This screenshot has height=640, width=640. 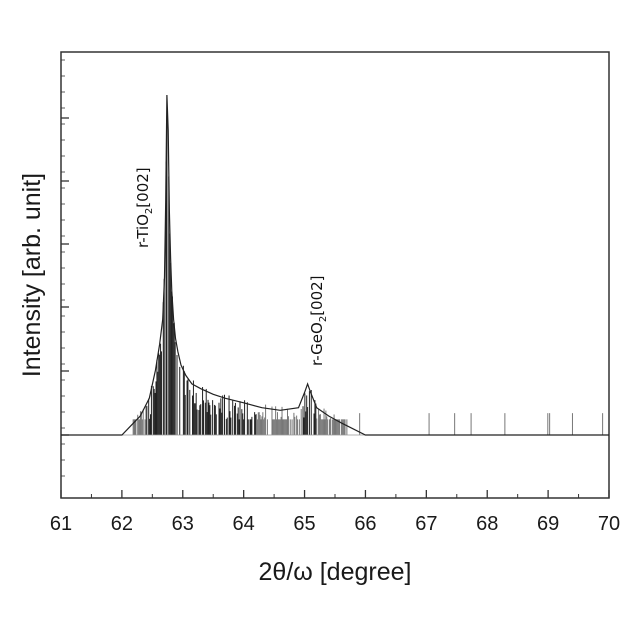 I want to click on x-tick-label: 68, so click(x=487, y=524).